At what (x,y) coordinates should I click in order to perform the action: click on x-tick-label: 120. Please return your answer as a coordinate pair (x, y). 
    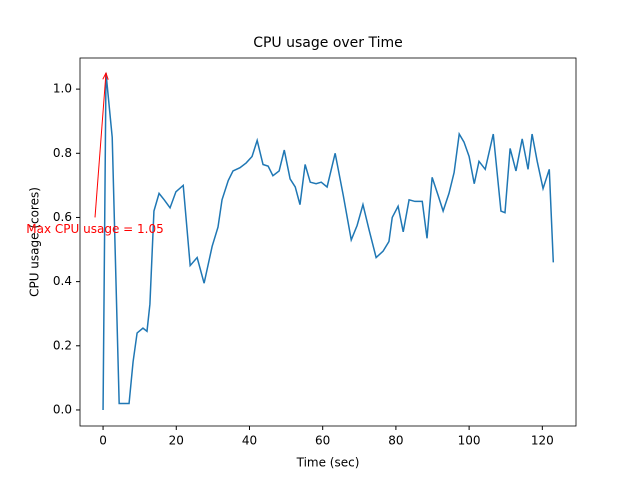
    Looking at the image, I should click on (542, 441).